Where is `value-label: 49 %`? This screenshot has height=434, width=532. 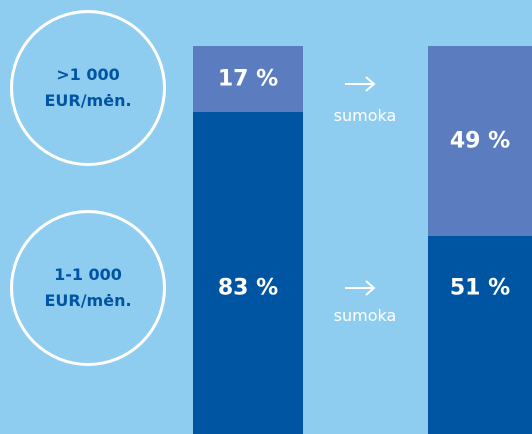 value-label: 49 % is located at coordinates (480, 141).